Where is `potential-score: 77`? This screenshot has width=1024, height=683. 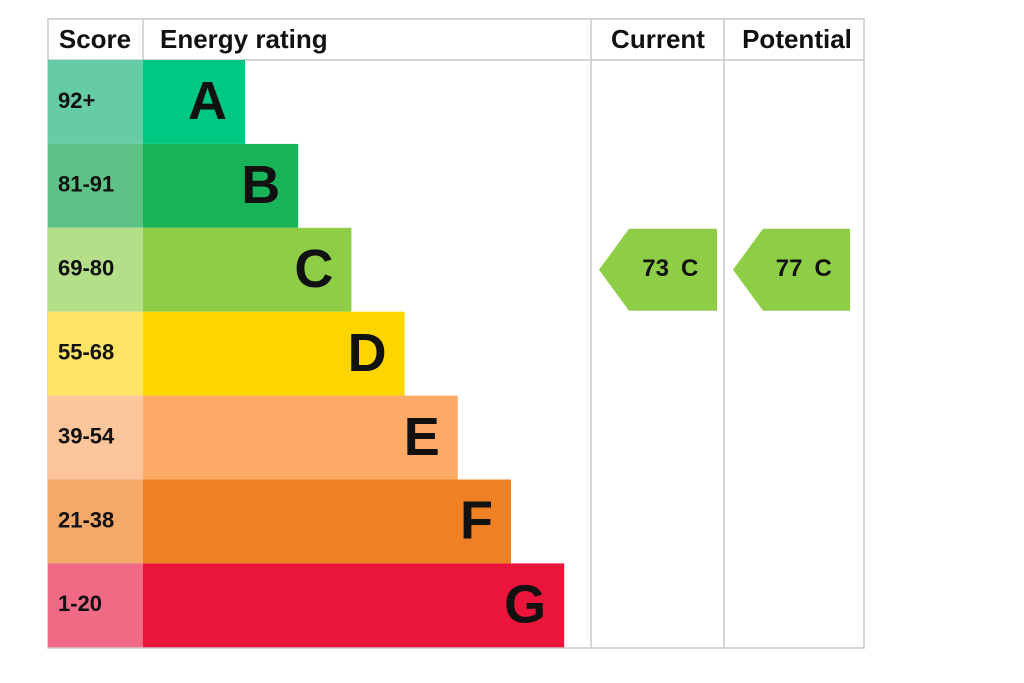
potential-score: 77 is located at coordinates (789, 268).